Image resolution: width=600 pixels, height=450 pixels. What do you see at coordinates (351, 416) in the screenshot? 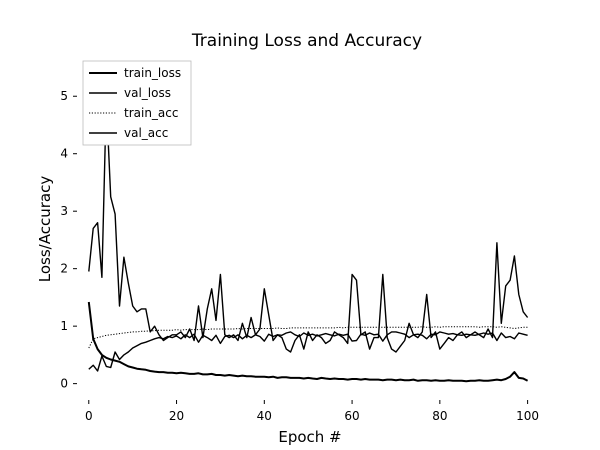
I see `x-tick-label: 60` at bounding box center [351, 416].